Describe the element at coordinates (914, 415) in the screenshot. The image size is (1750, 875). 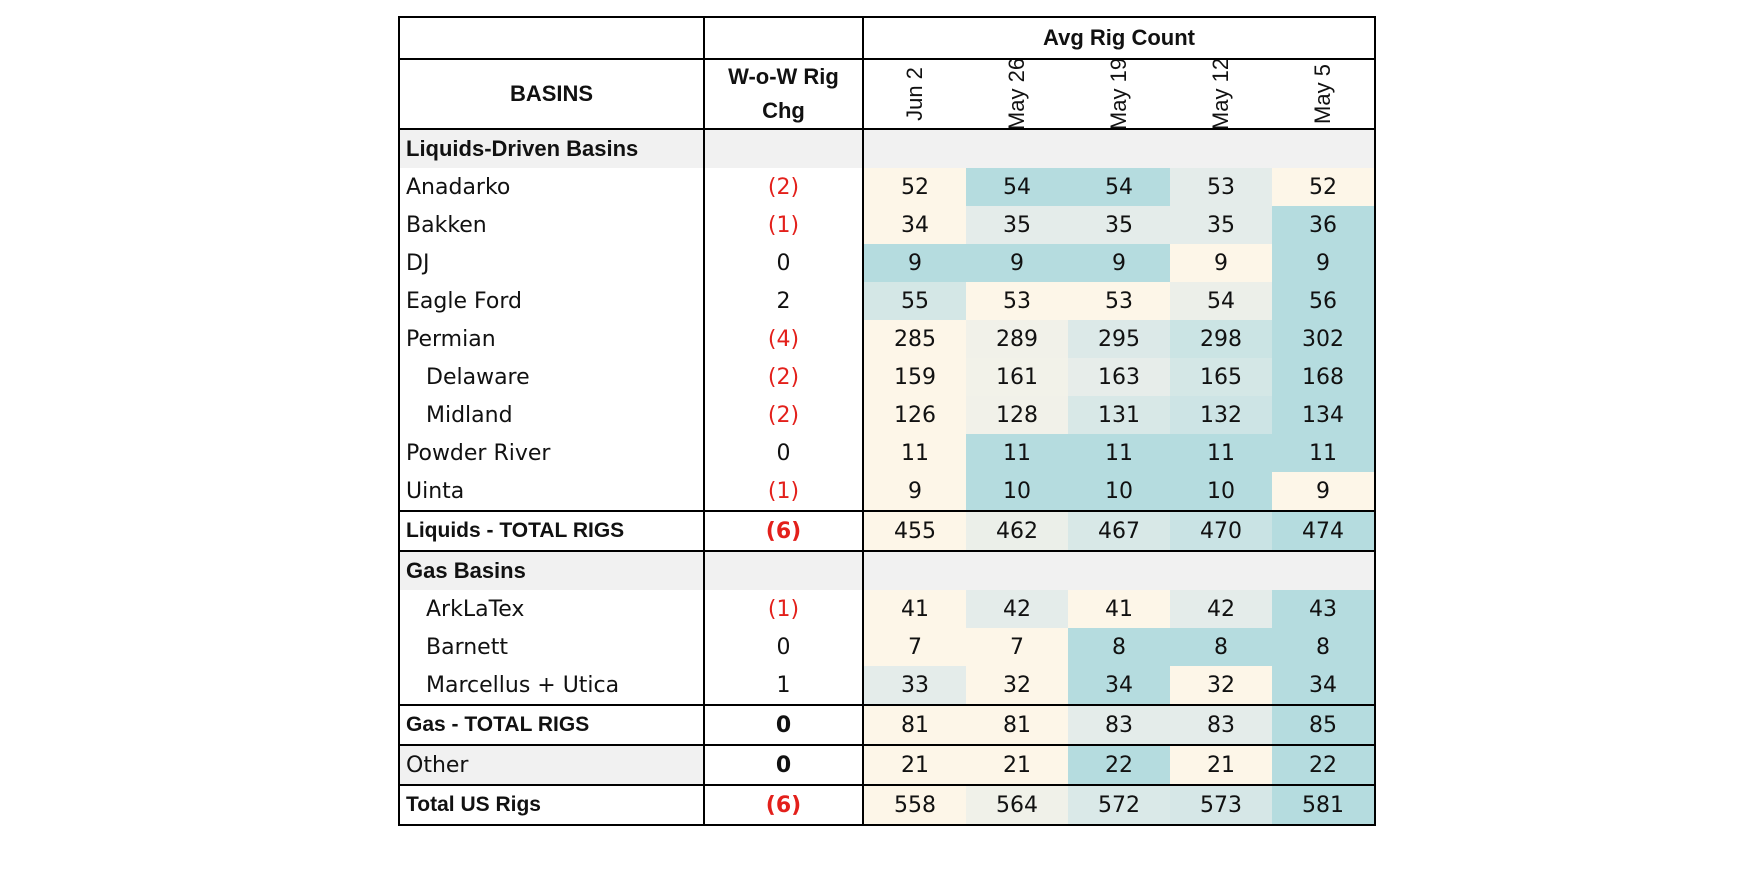
I see `rig-count-cell: 126` at that location.